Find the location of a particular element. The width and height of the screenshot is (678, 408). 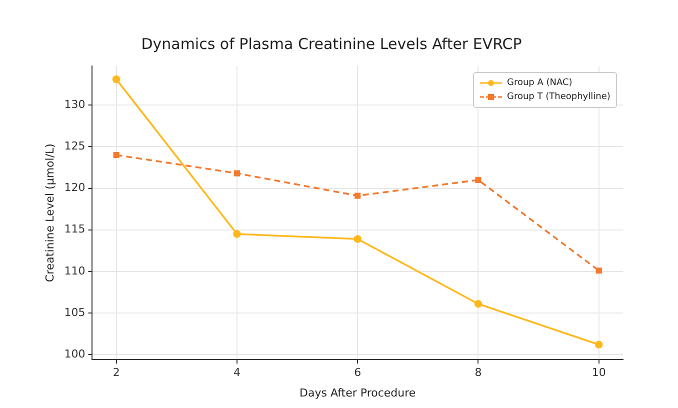

x-tick-label: 10 is located at coordinates (599, 373).